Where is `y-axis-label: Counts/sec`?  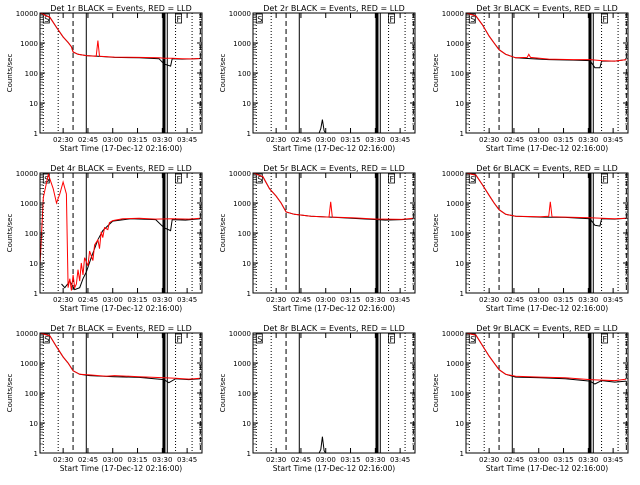
y-axis-label: Counts/sec is located at coordinates (436, 393).